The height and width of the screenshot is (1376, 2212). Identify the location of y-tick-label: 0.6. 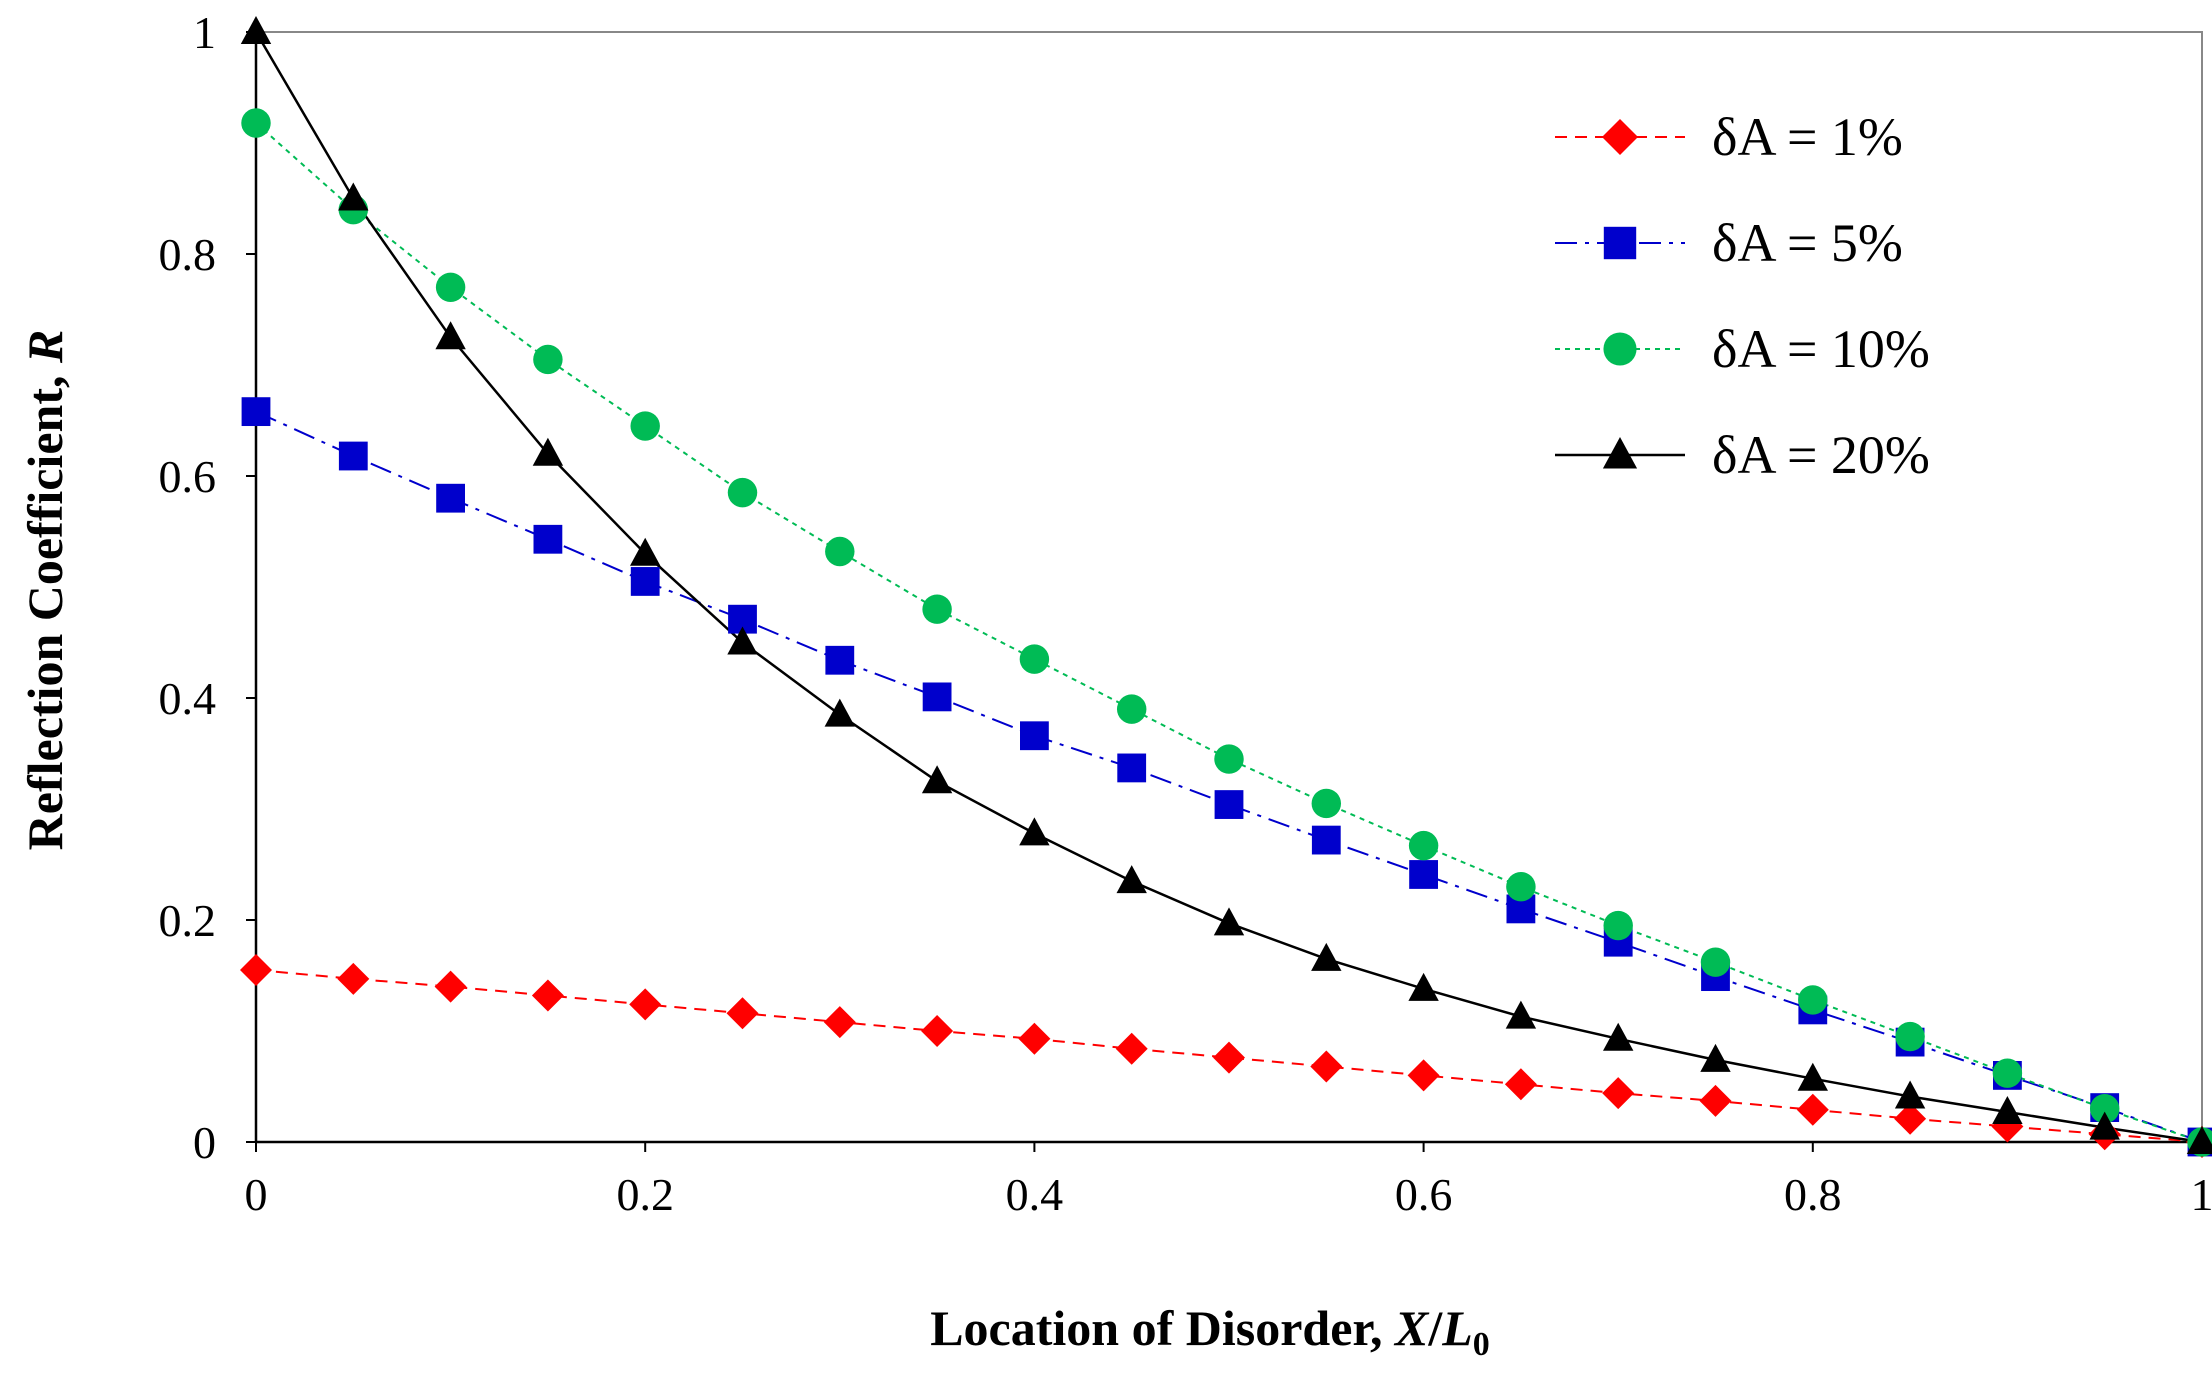
(188, 476).